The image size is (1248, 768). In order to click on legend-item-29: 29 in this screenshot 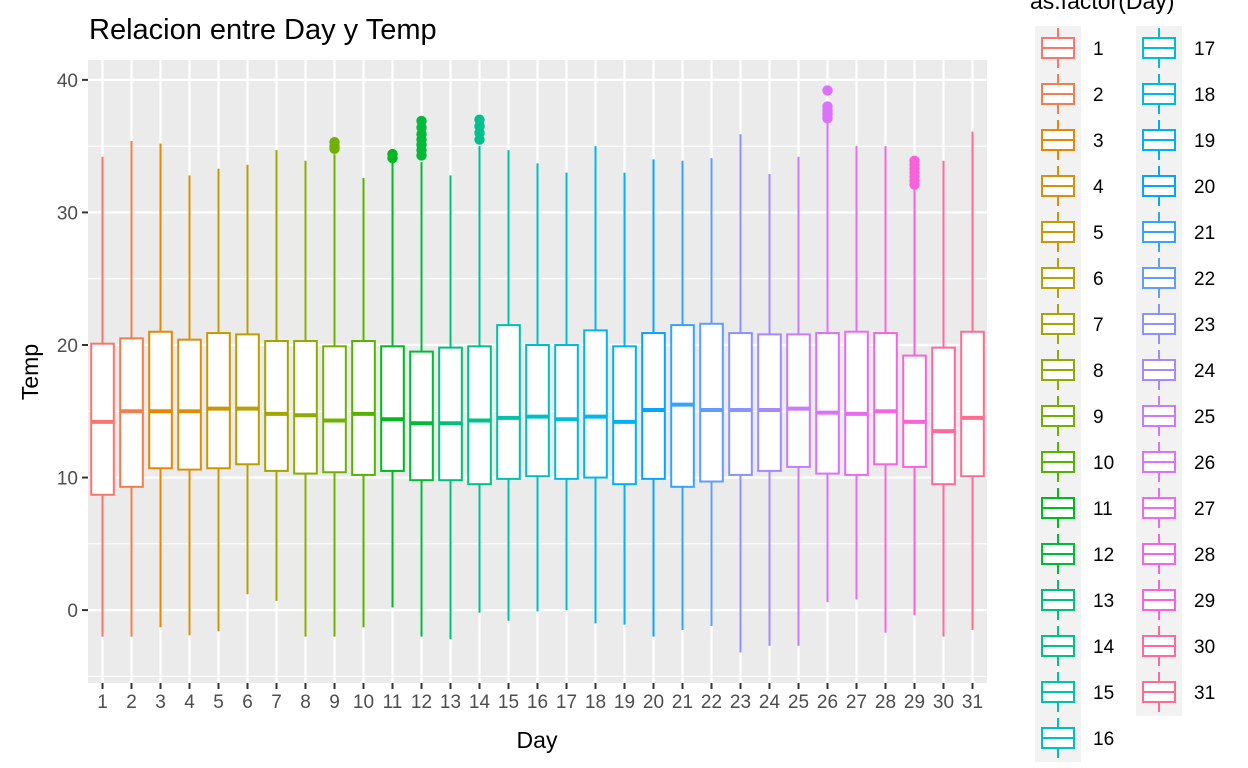, I will do `click(1175, 601)`.